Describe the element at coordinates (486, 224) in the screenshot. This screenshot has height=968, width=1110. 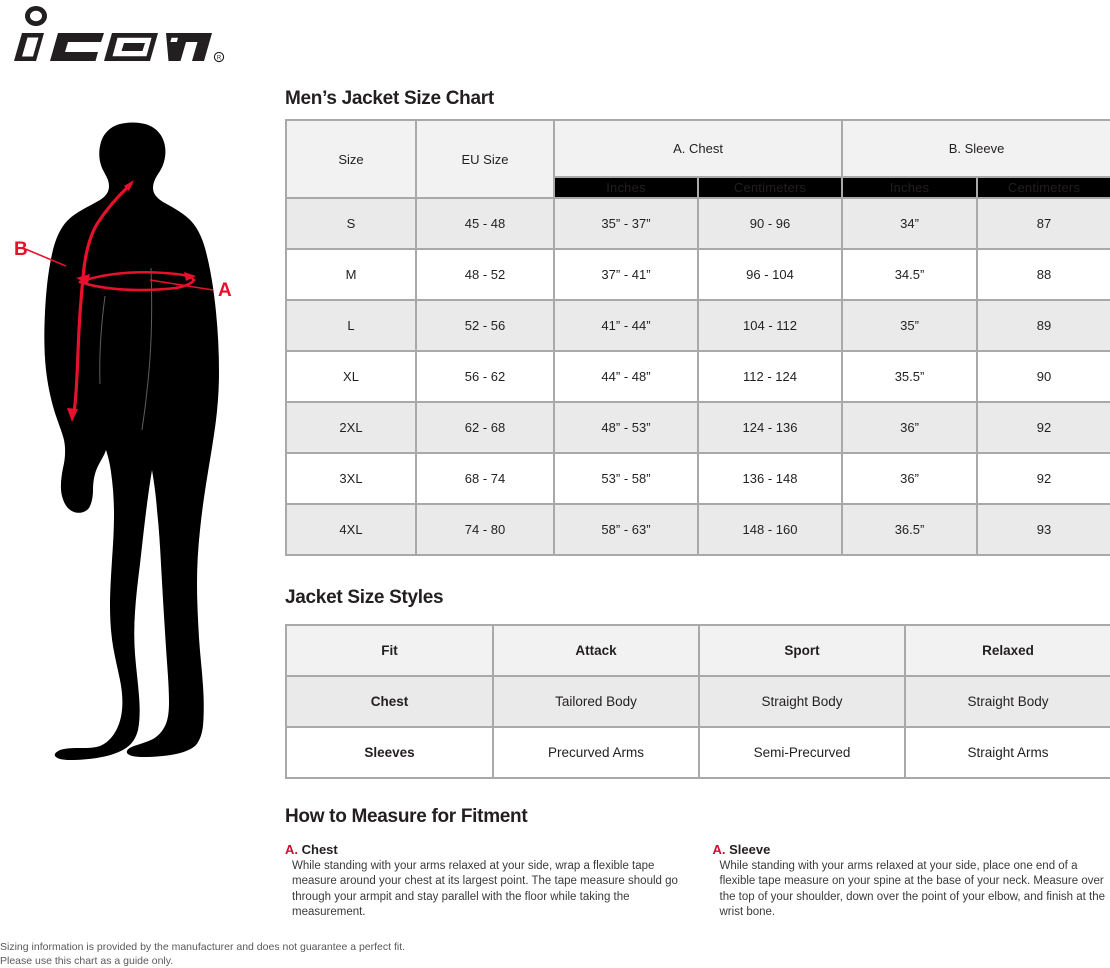
I see `cell-eu: 45 - 48` at that location.